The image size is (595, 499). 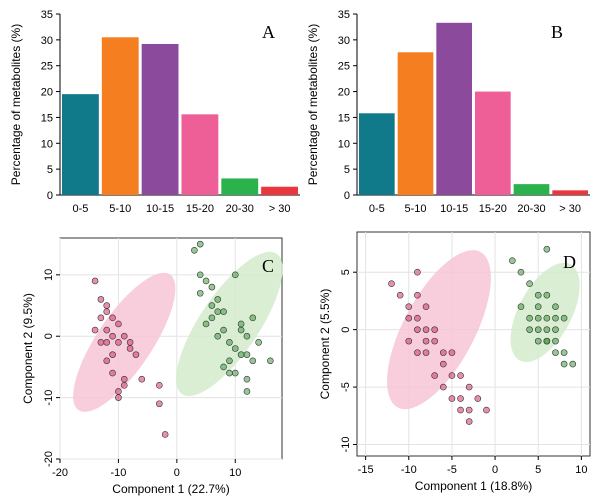 What do you see at coordinates (415, 209) in the screenshot?
I see `x-tick-label: 5-10` at bounding box center [415, 209].